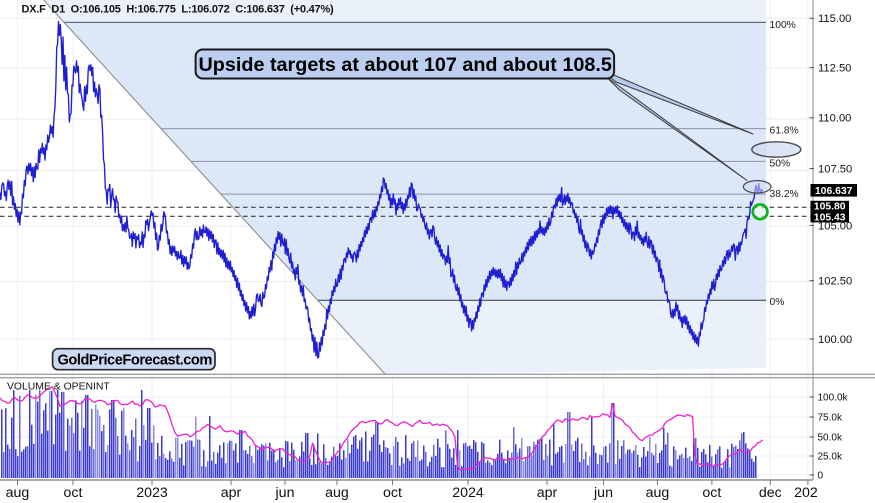 This screenshot has width=875, height=503. What do you see at coordinates (834, 191) in the screenshot?
I see `svg-text: 106.637` at bounding box center [834, 191].